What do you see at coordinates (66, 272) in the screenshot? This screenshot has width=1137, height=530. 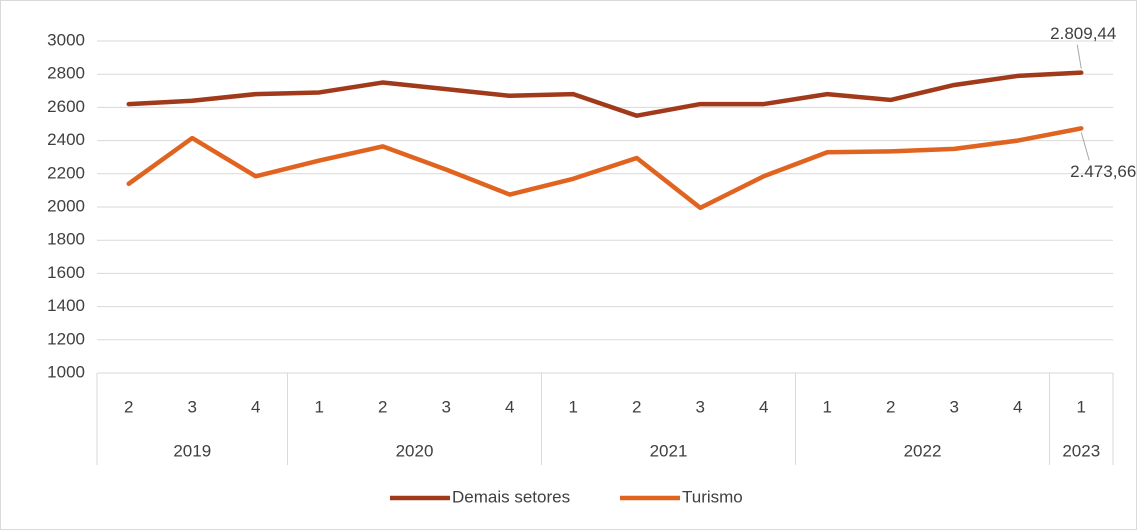 I see `y-tick-label: 1600` at bounding box center [66, 272].